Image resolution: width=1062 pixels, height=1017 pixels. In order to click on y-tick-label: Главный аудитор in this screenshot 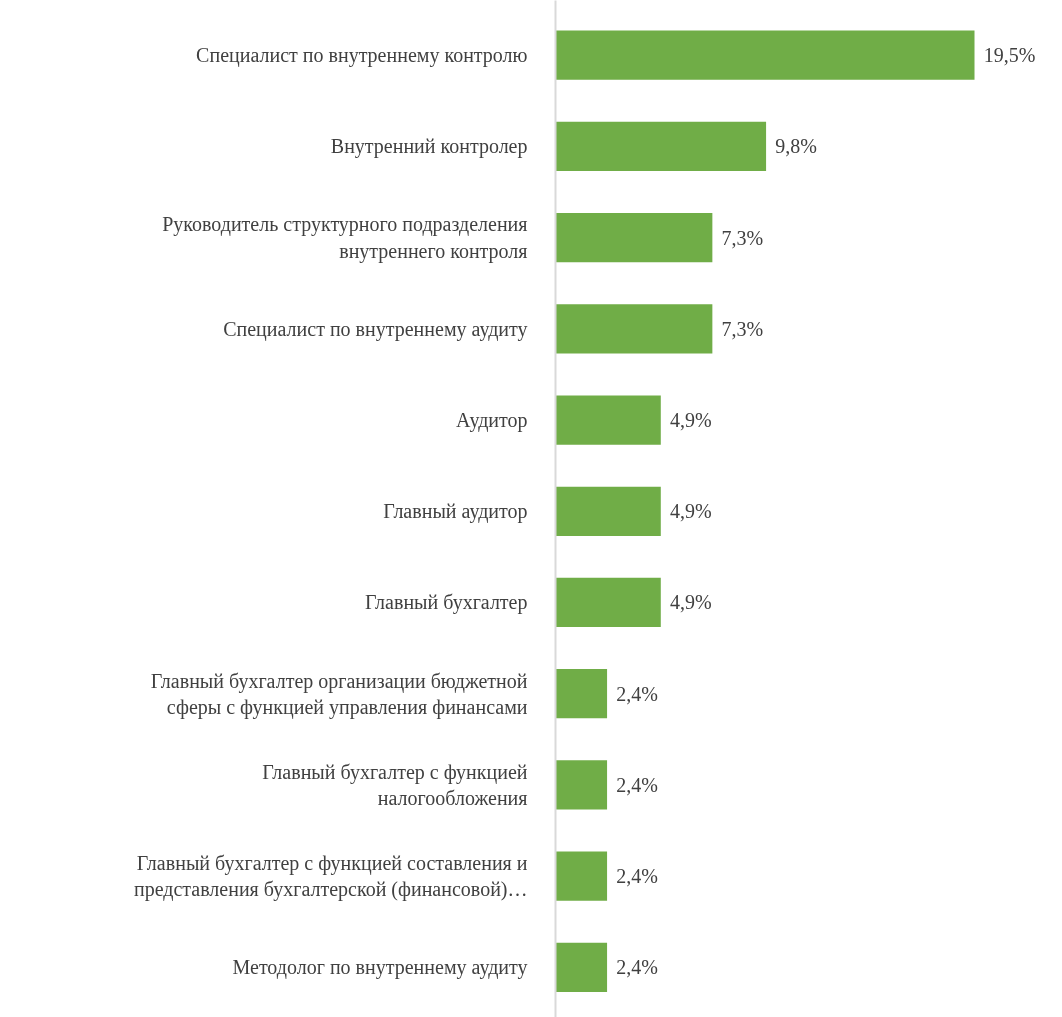, I will do `click(455, 512)`.